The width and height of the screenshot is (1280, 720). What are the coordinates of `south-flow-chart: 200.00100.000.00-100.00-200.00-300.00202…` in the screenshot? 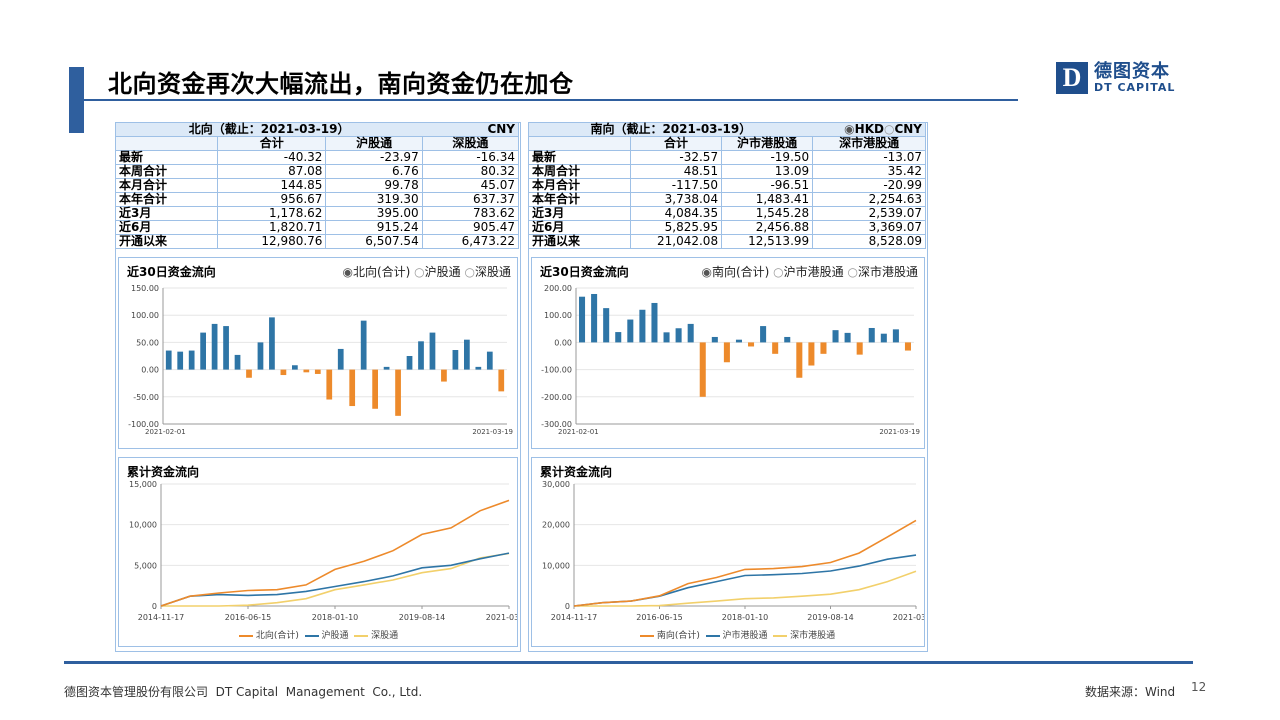 It's located at (730, 360).